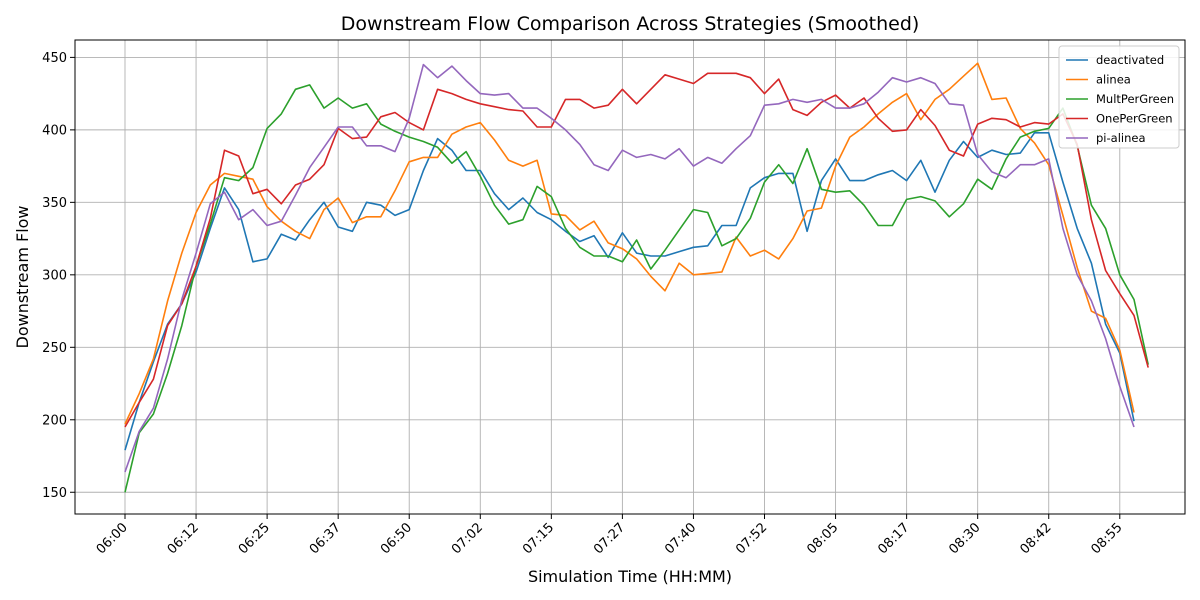  What do you see at coordinates (1130, 60) in the screenshot?
I see `legend-label: deactivated` at bounding box center [1130, 60].